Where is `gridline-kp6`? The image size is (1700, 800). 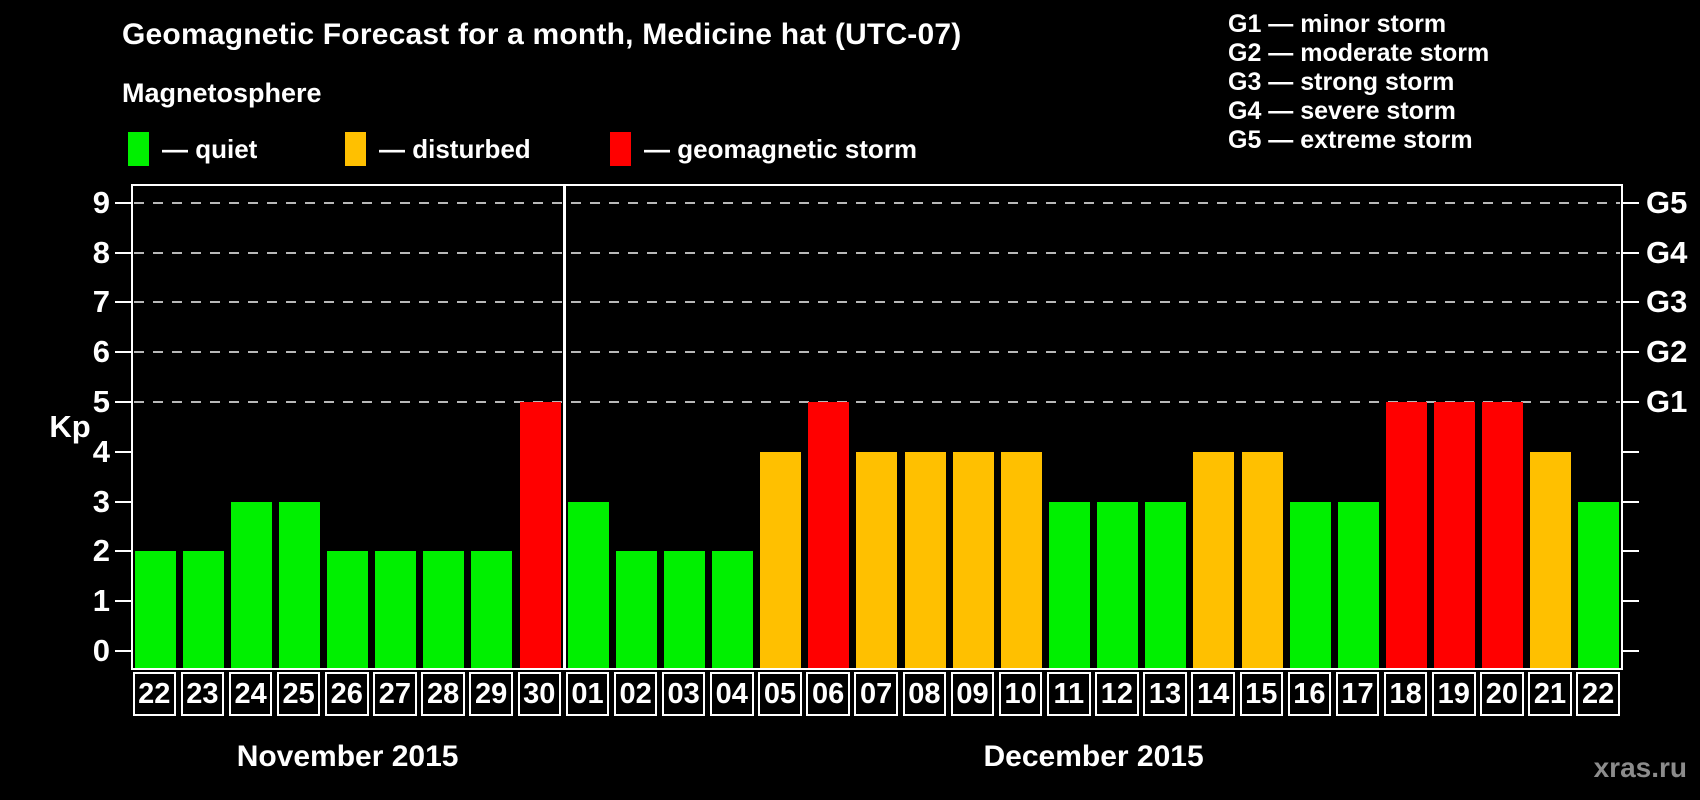 gridline-kp6 is located at coordinates (877, 352).